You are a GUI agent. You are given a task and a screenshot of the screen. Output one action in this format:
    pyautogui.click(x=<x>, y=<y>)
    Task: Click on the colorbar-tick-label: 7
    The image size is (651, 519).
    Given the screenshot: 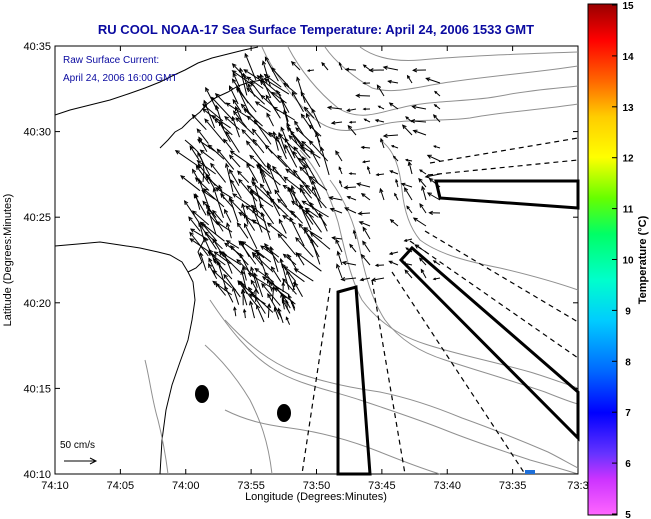 What is the action you would take?
    pyautogui.click(x=628, y=413)
    